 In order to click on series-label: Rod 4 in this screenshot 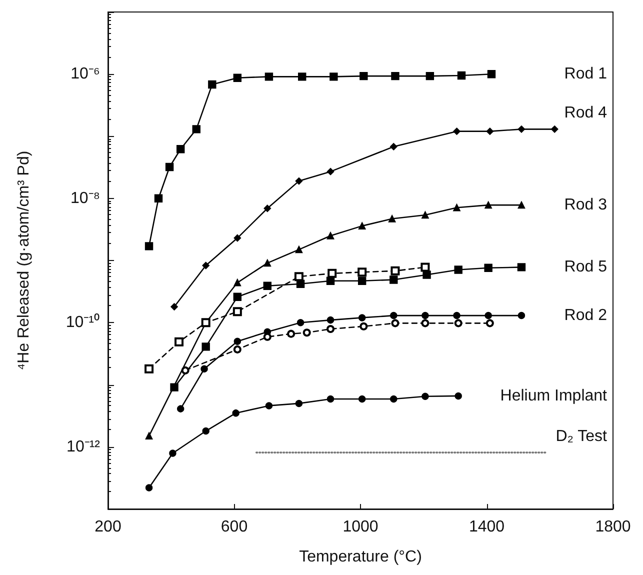, I will do `click(586, 113)`.